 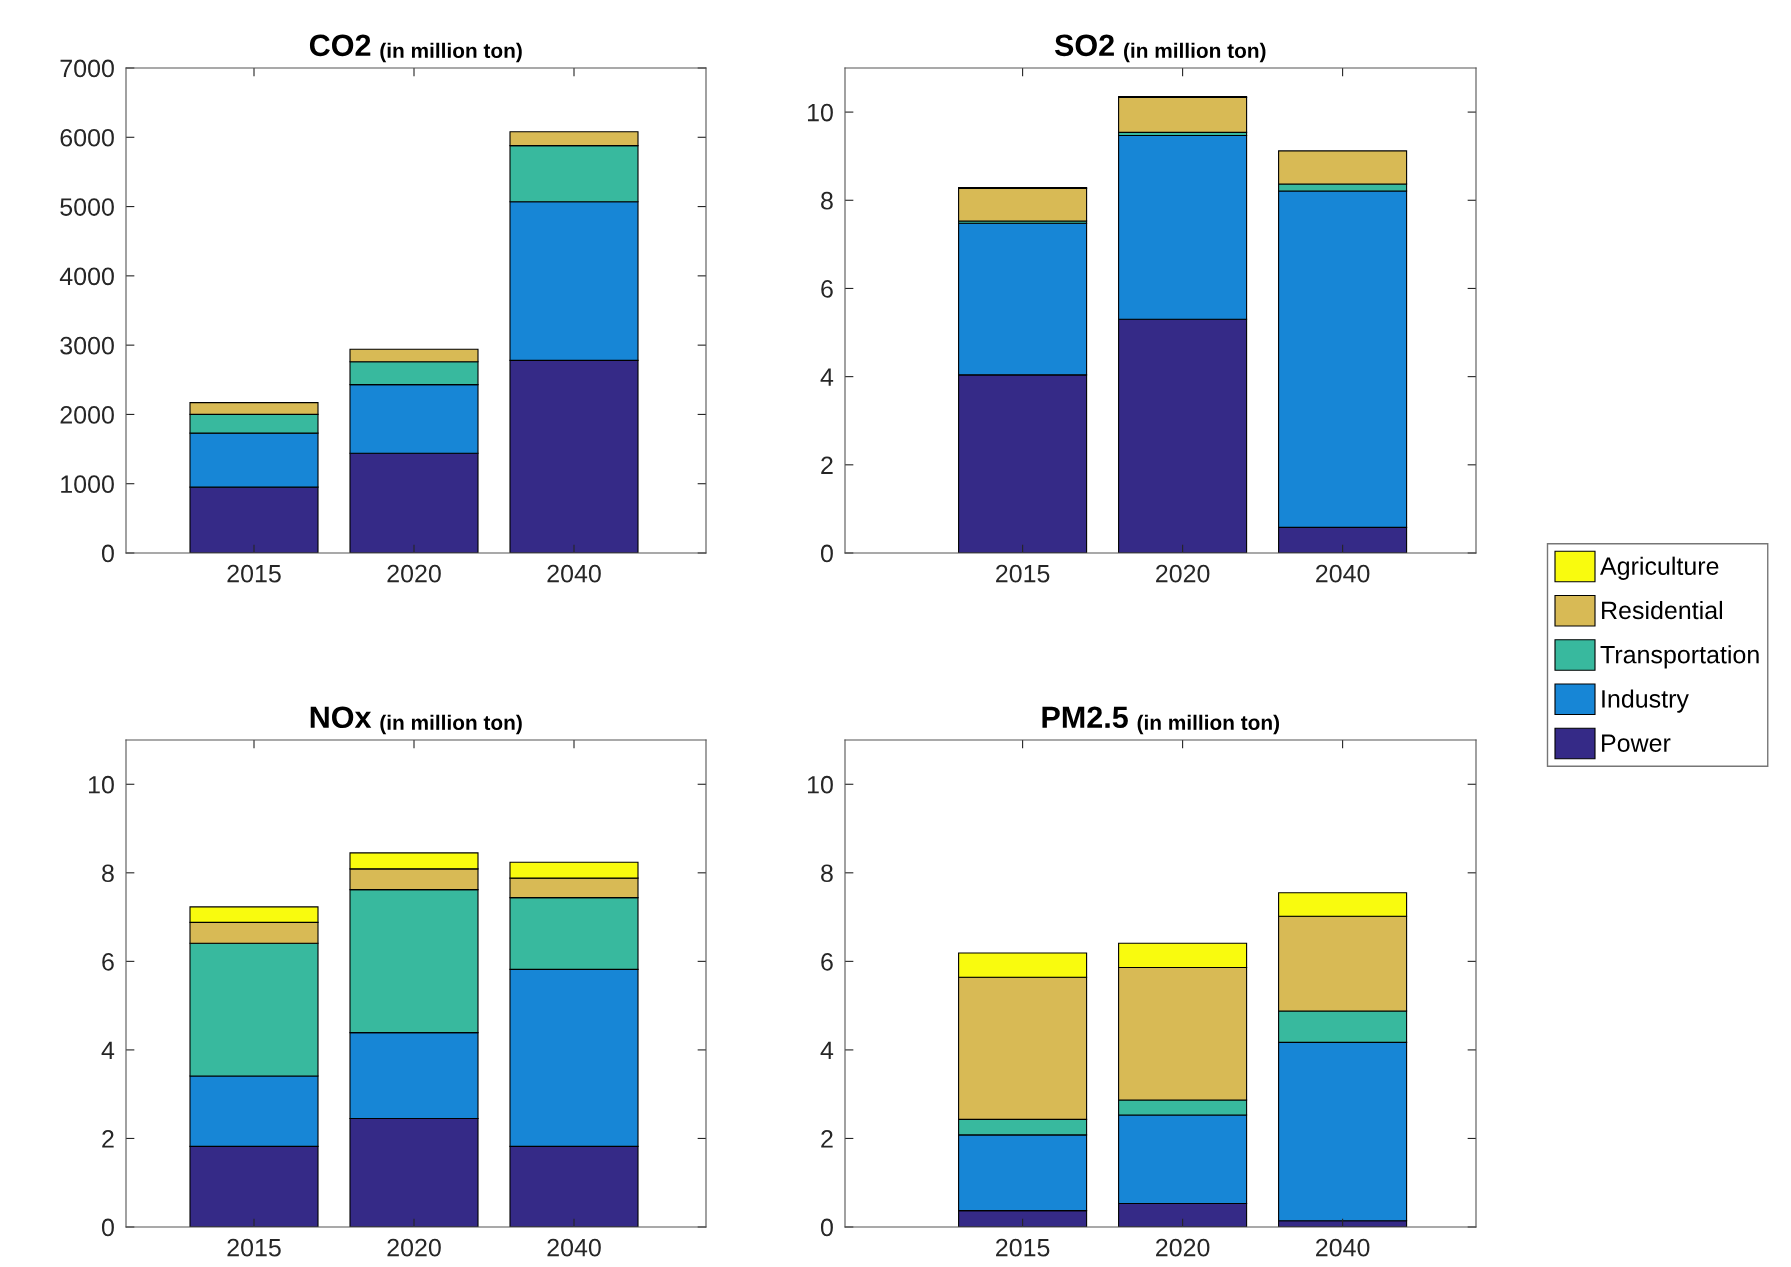 What do you see at coordinates (1636, 743) in the screenshot?
I see `legend-label: Power` at bounding box center [1636, 743].